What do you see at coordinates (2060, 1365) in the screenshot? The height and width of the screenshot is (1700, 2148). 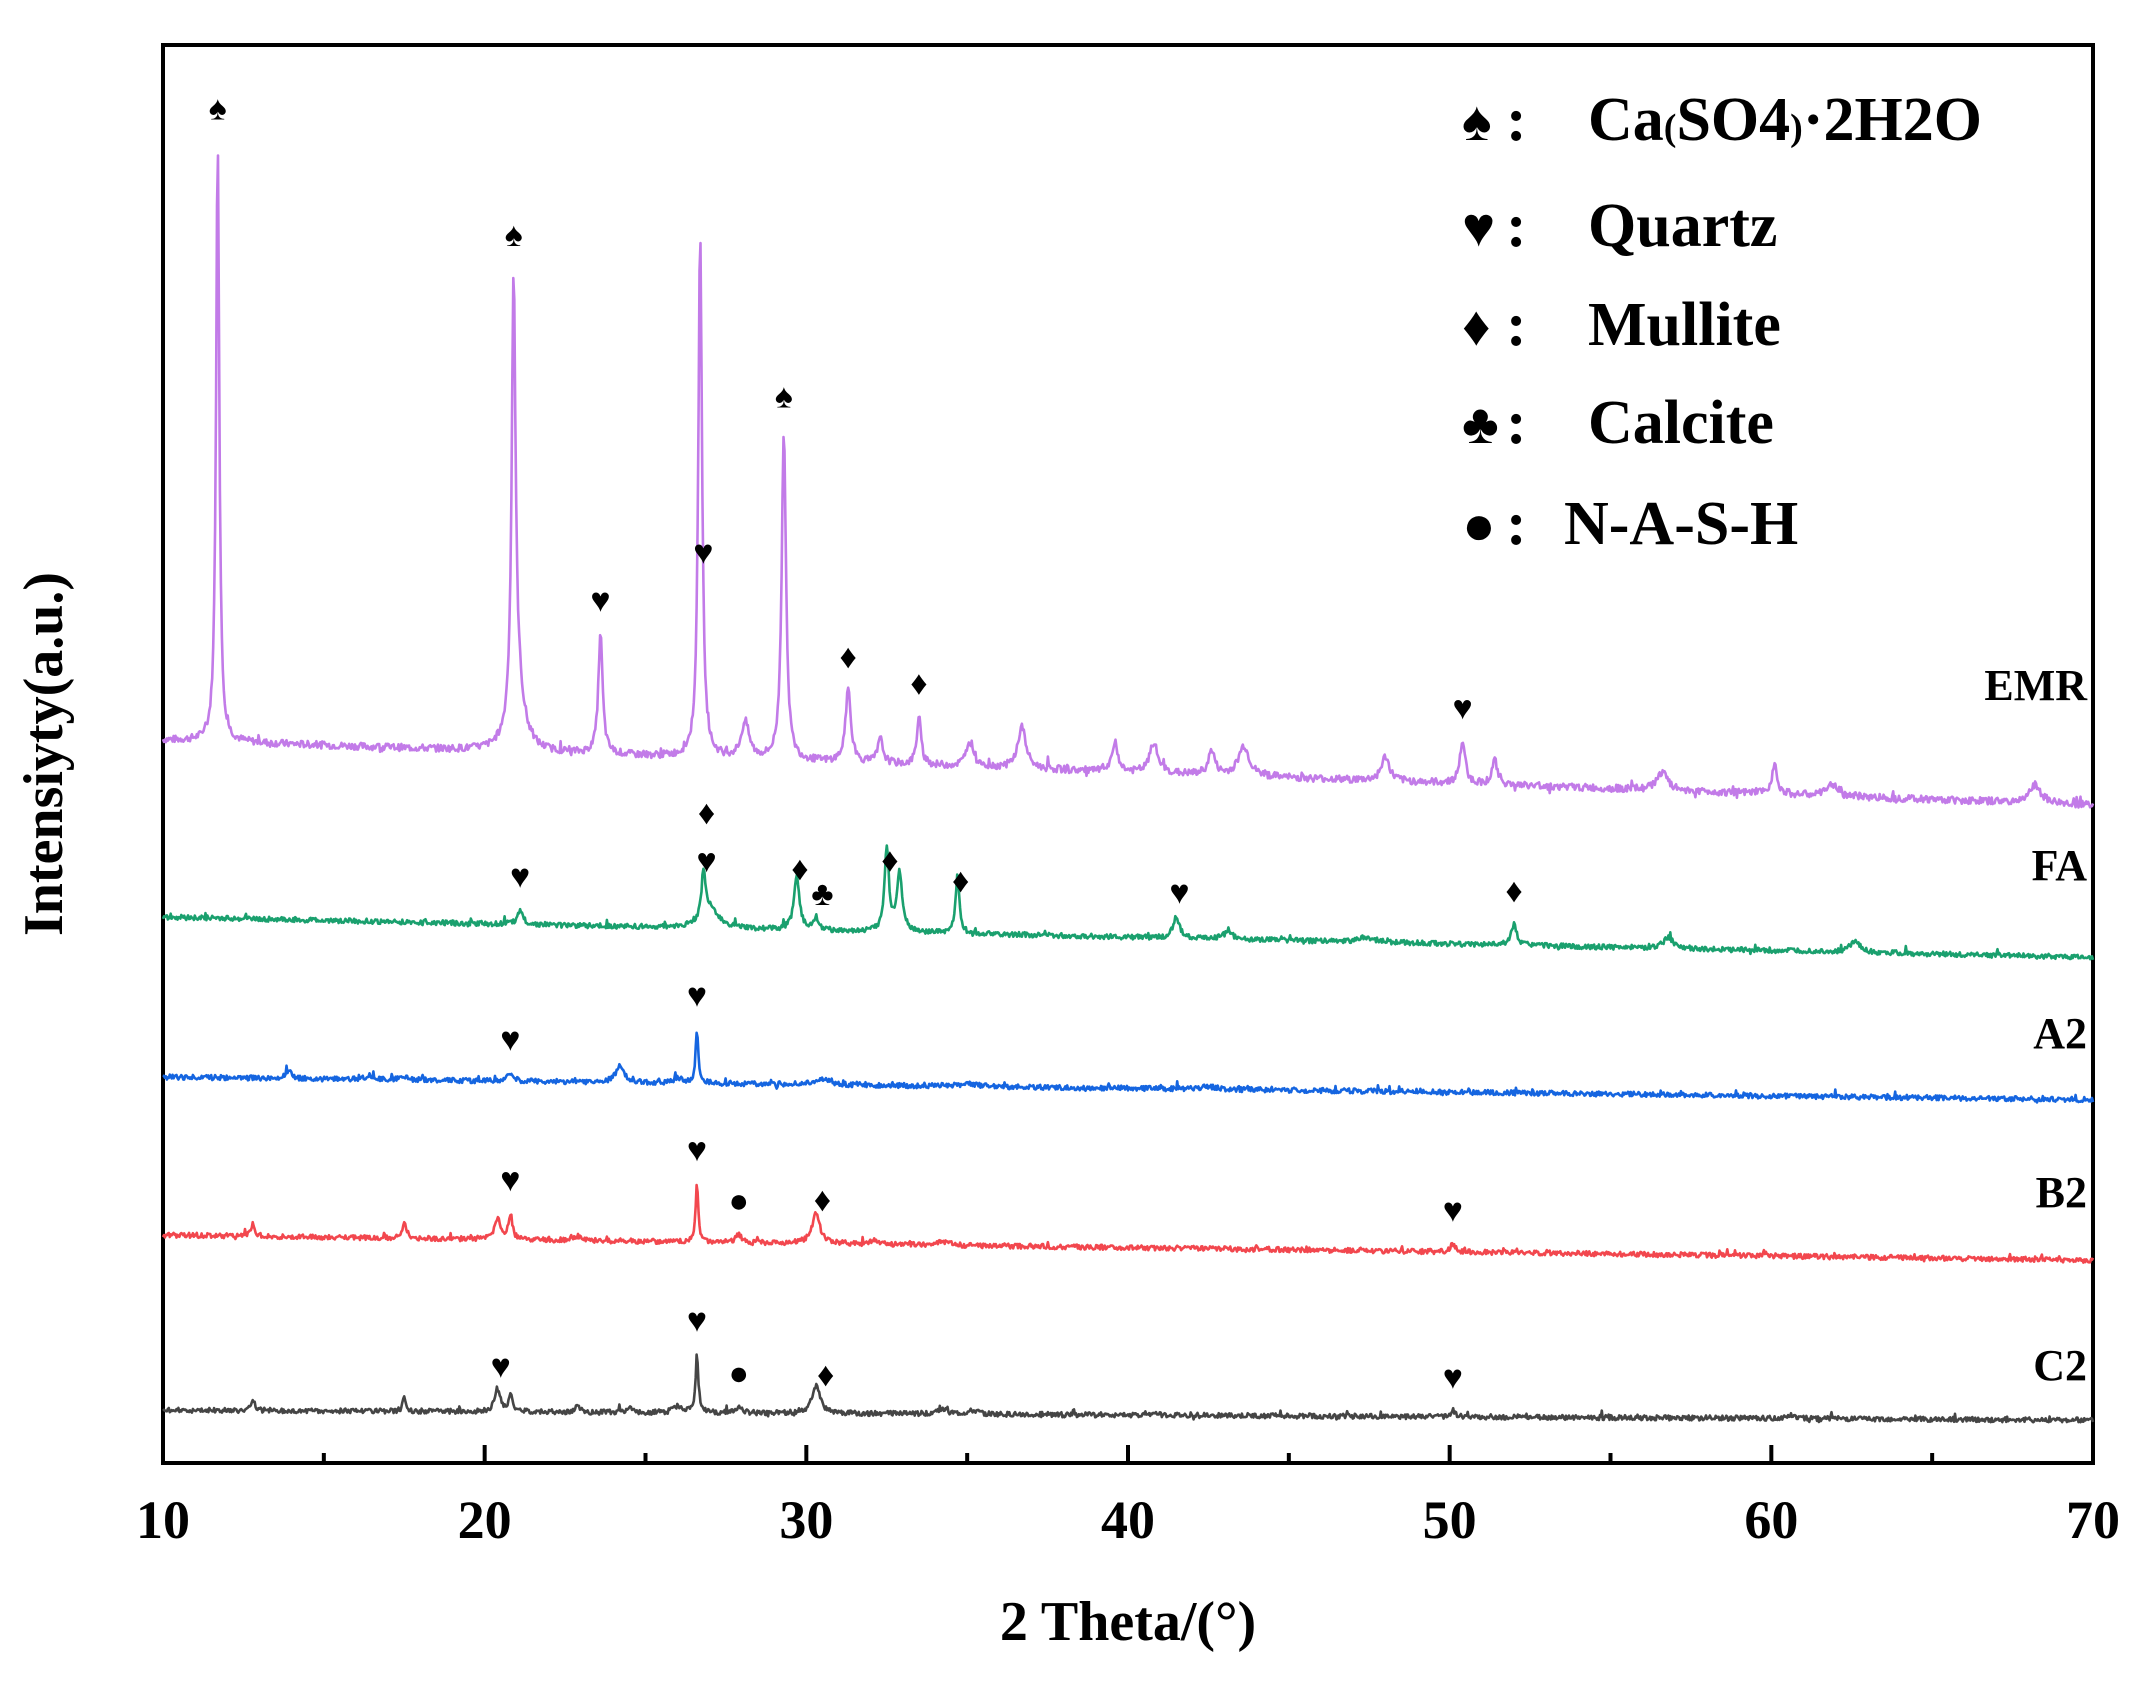 I see `series-label-c2: C2` at bounding box center [2060, 1365].